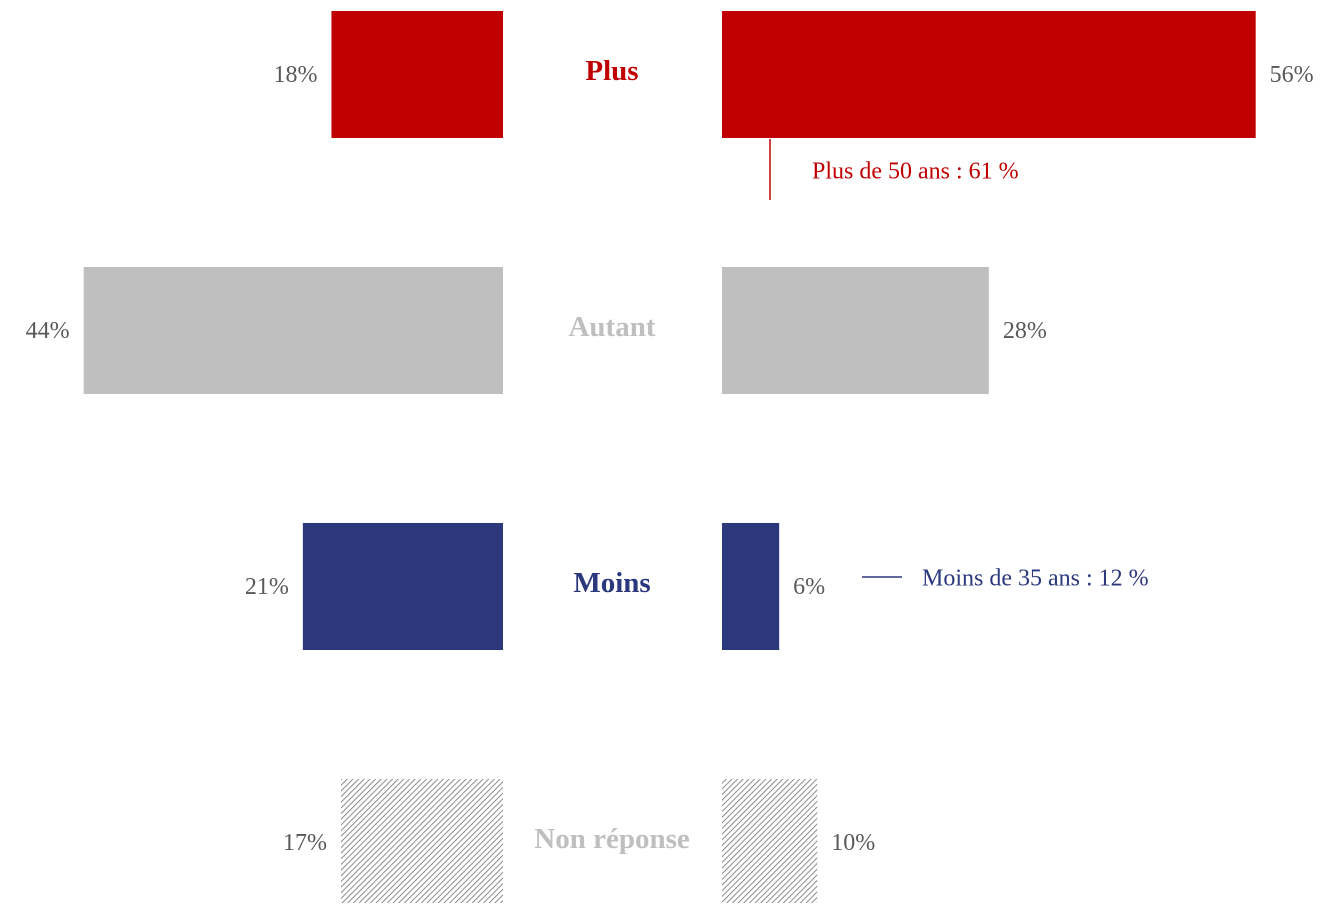  I want to click on category-label-box: Autant, so click(612, 326).